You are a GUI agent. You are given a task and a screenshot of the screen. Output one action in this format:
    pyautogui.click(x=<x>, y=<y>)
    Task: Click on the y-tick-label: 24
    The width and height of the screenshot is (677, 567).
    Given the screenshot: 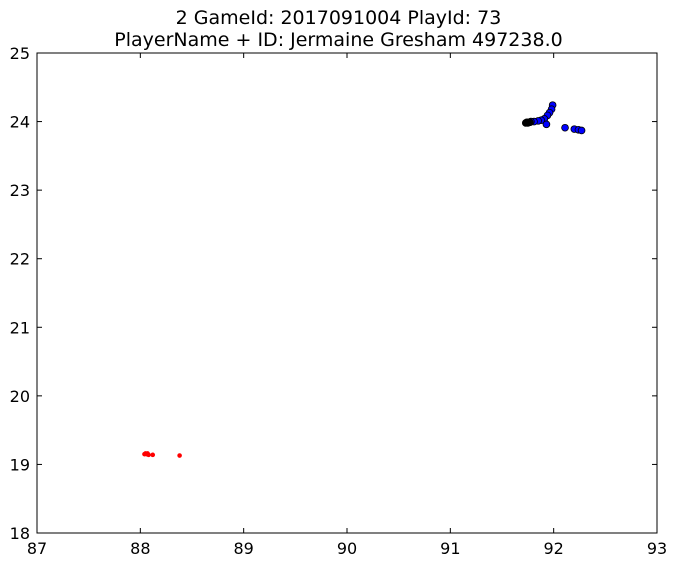 What is the action you would take?
    pyautogui.click(x=20, y=122)
    